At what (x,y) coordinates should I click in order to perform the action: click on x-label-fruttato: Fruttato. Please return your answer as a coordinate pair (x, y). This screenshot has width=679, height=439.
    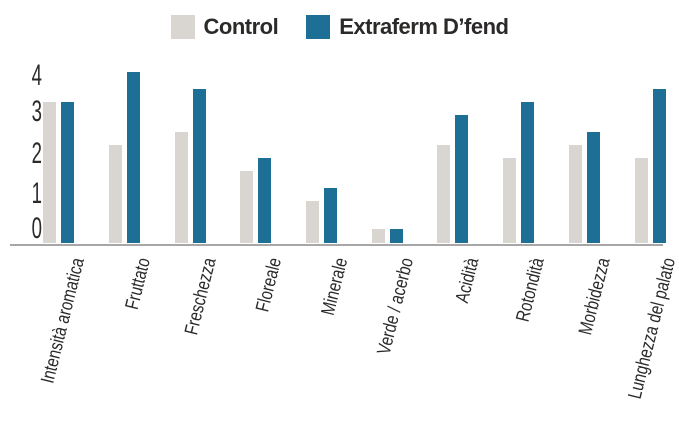
    Looking at the image, I should click on (138, 283).